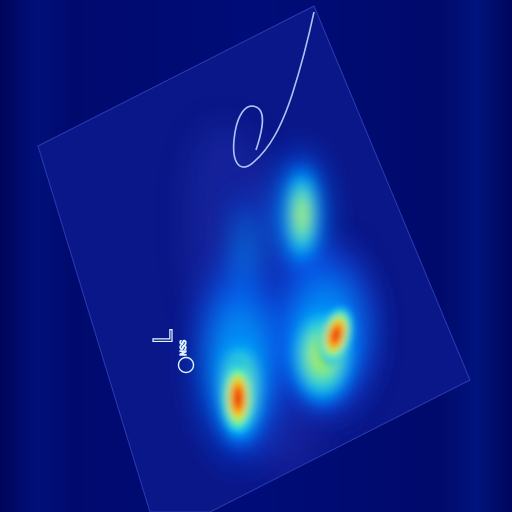 Image resolution: width=512 pixels, height=512 pixels. I want to click on marker-letter: L, so click(164, 336).